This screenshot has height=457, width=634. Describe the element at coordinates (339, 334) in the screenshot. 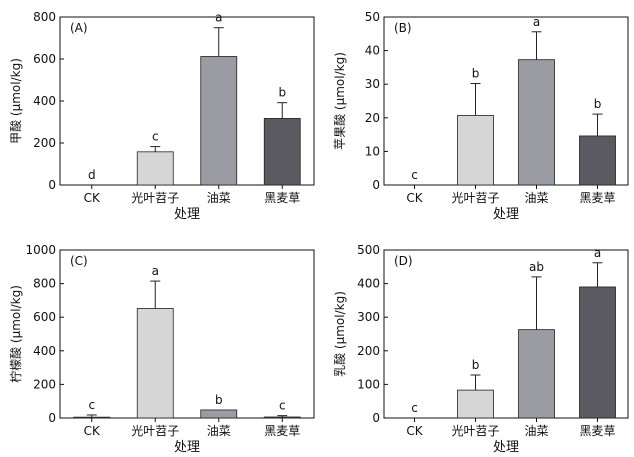

I see `y-axis-title: 乳酸 (μmol/kg)` at that location.